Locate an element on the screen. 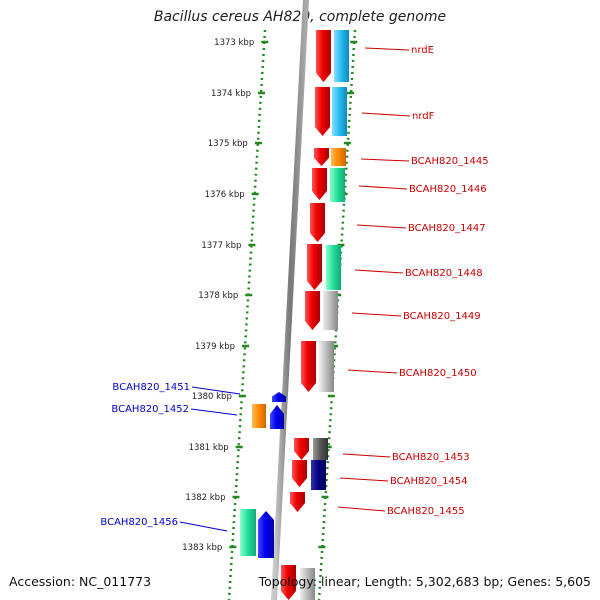  gene-label: BCAH820_1451 is located at coordinates (151, 387).